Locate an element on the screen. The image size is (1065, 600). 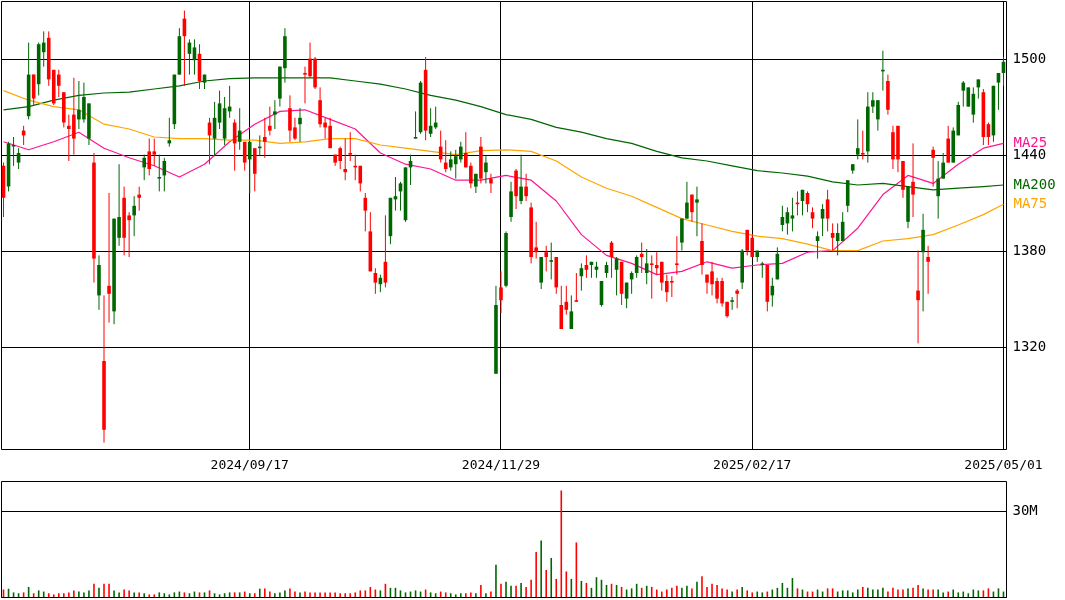
y-tick-label: 1380 is located at coordinates (1029, 250).